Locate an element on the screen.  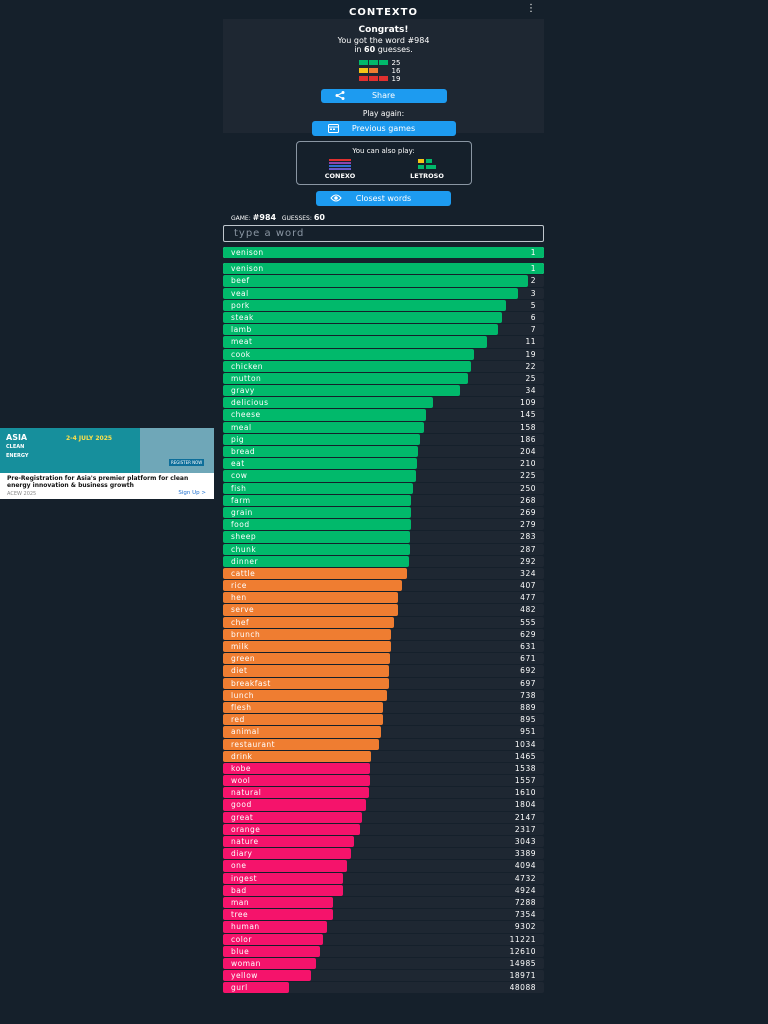
guess-row: animal 951 is located at coordinates (383, 732).